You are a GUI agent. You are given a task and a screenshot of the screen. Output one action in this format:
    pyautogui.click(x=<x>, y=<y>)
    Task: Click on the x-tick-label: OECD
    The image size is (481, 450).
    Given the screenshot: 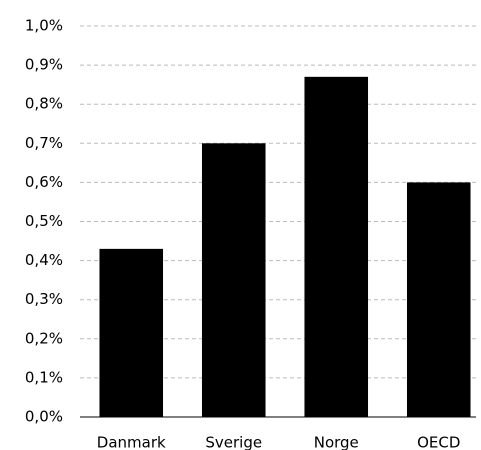 What is the action you would take?
    pyautogui.click(x=438, y=442)
    